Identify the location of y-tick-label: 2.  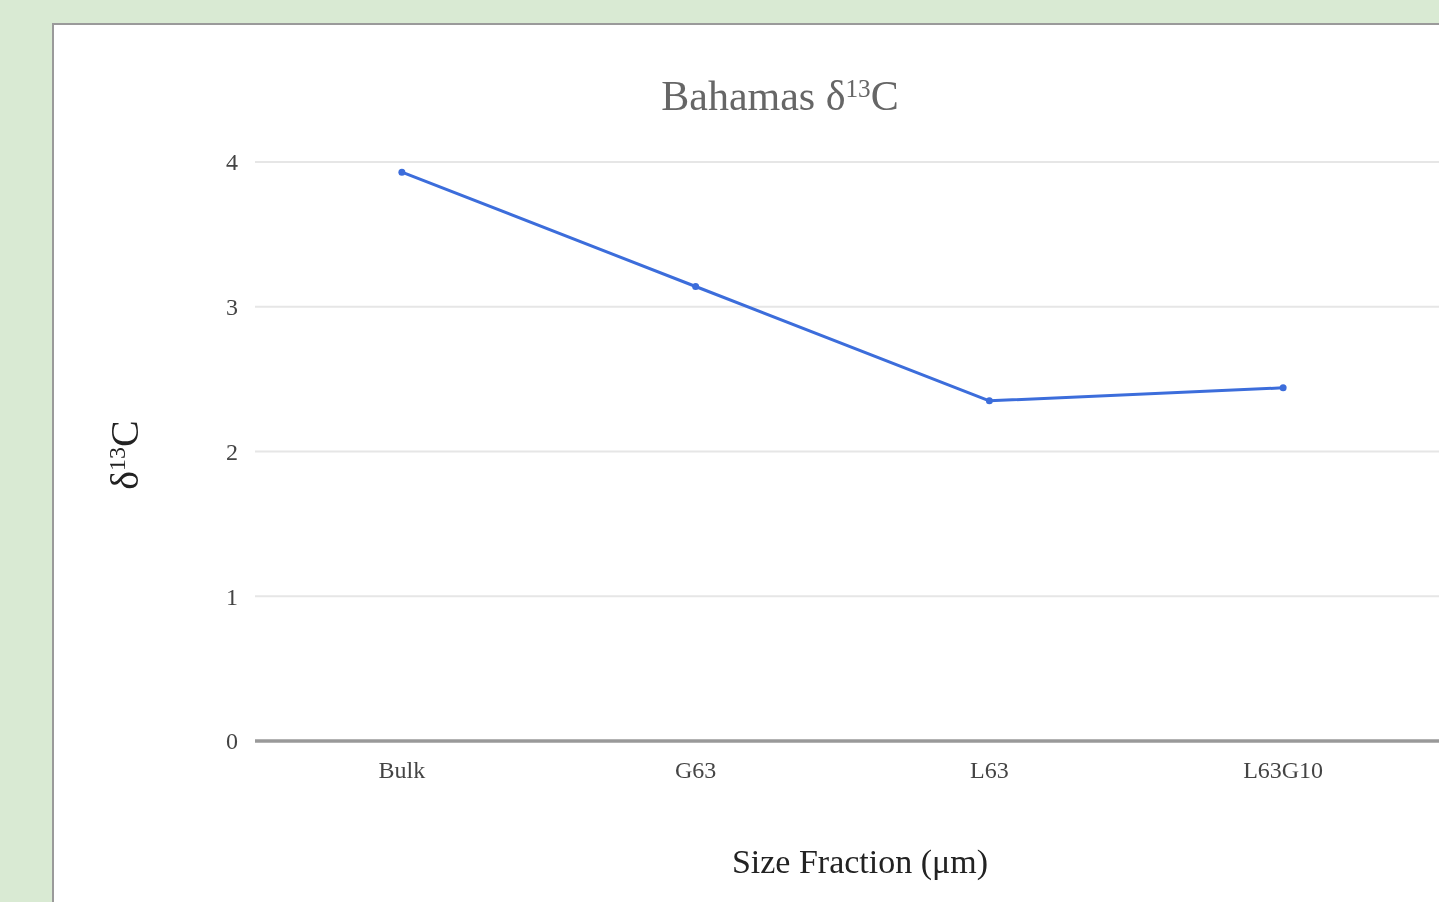
(232, 451).